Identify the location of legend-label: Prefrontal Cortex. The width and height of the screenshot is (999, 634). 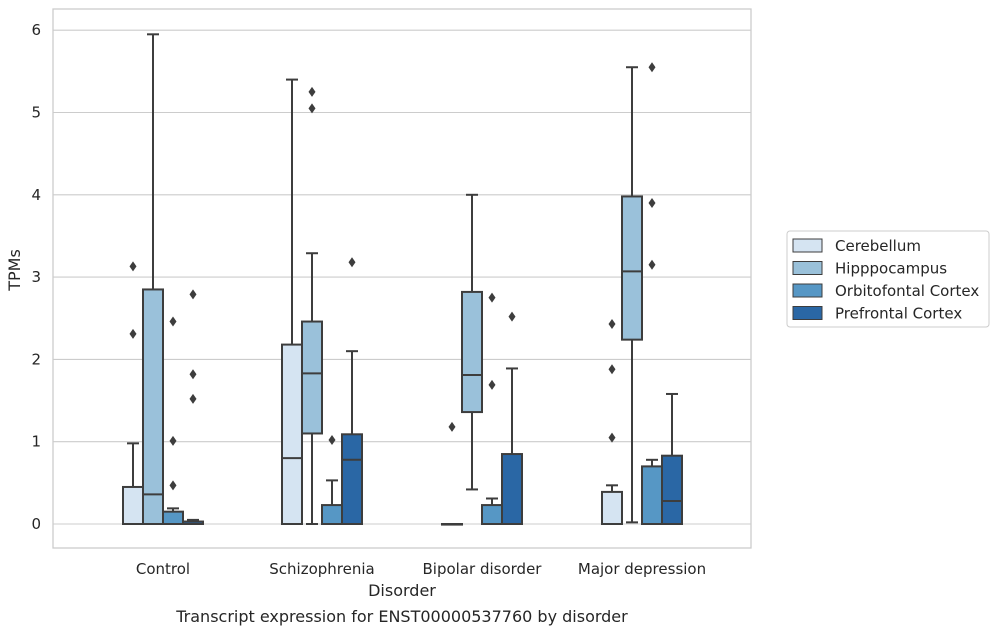
(898, 314).